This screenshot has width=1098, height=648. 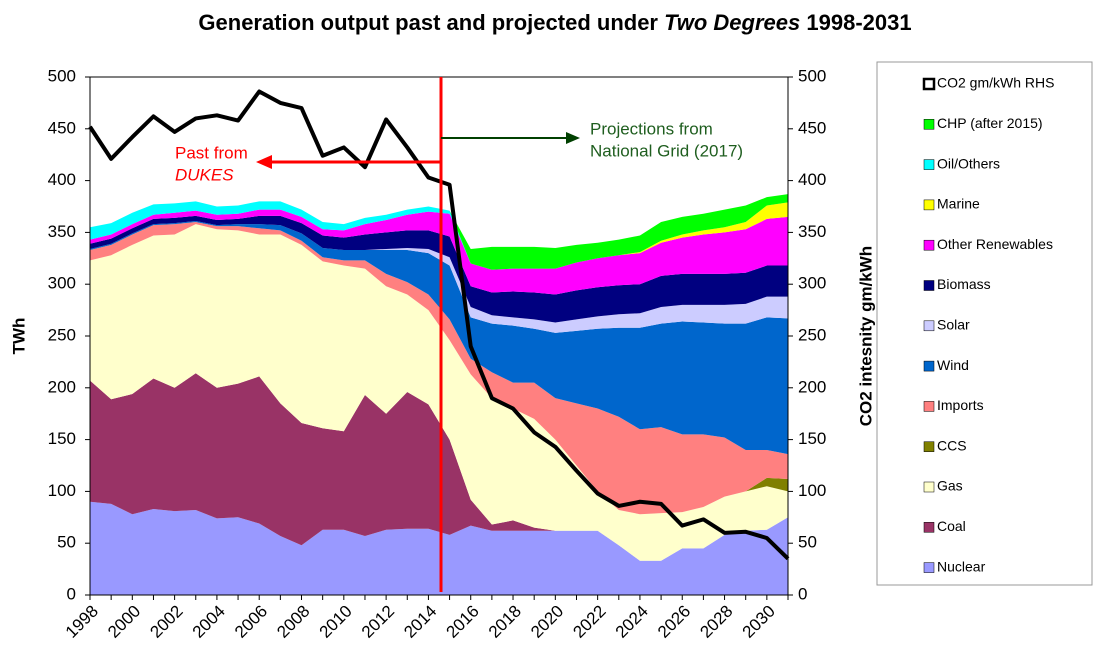 What do you see at coordinates (960, 405) in the screenshot?
I see `legend-label: Imports` at bounding box center [960, 405].